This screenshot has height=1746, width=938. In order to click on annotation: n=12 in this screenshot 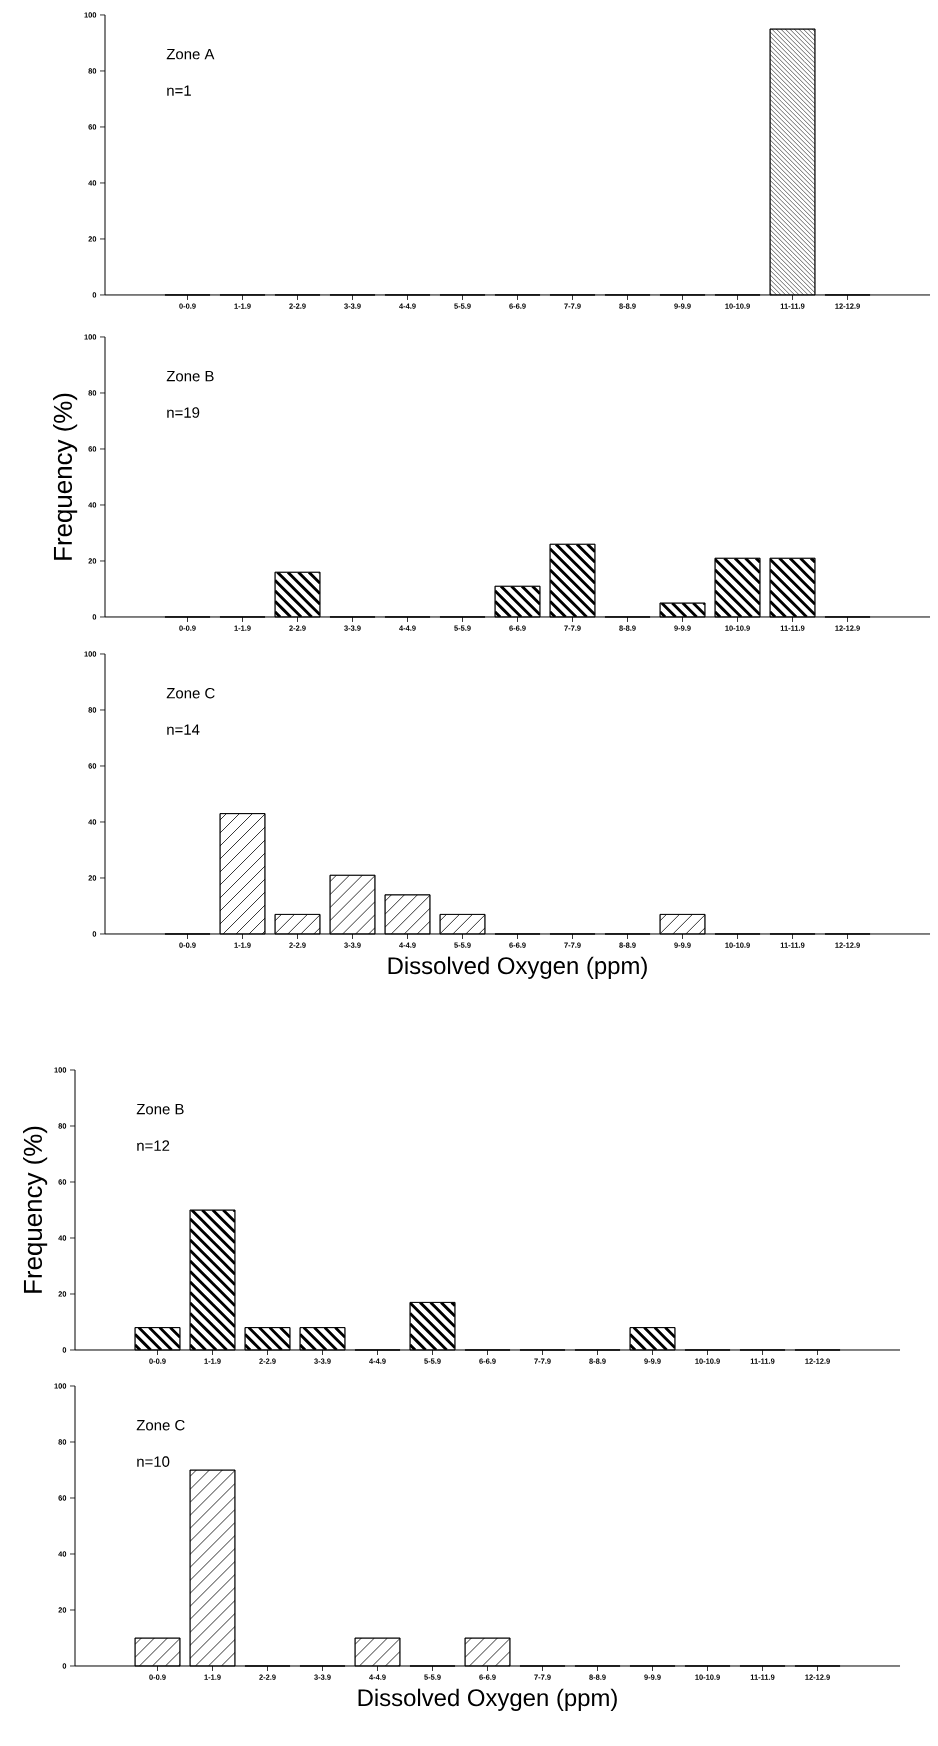, I will do `click(153, 1145)`.